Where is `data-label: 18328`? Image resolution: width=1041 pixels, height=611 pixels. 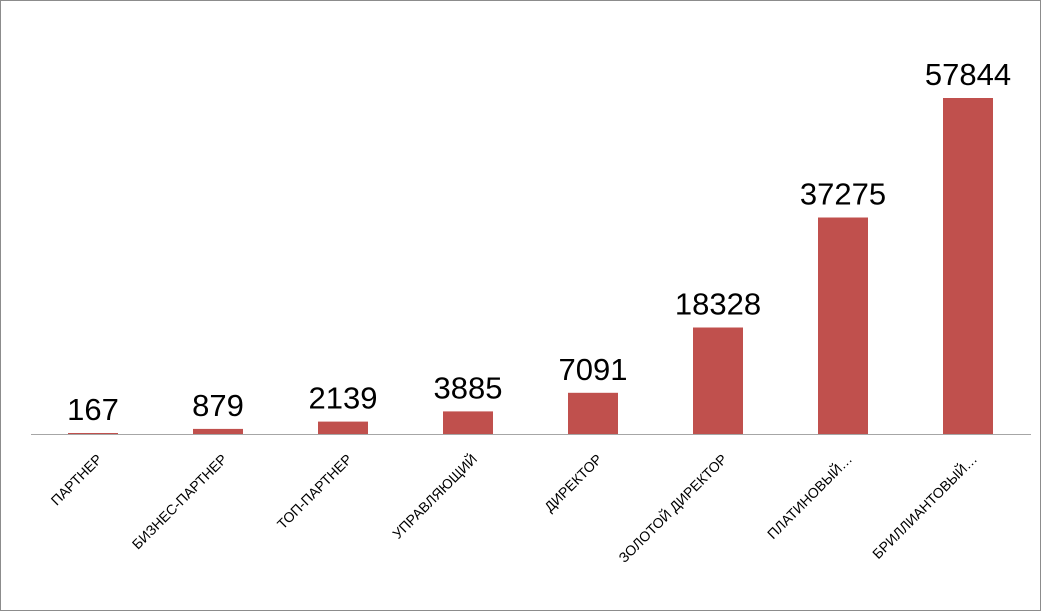 data-label: 18328 is located at coordinates (718, 304).